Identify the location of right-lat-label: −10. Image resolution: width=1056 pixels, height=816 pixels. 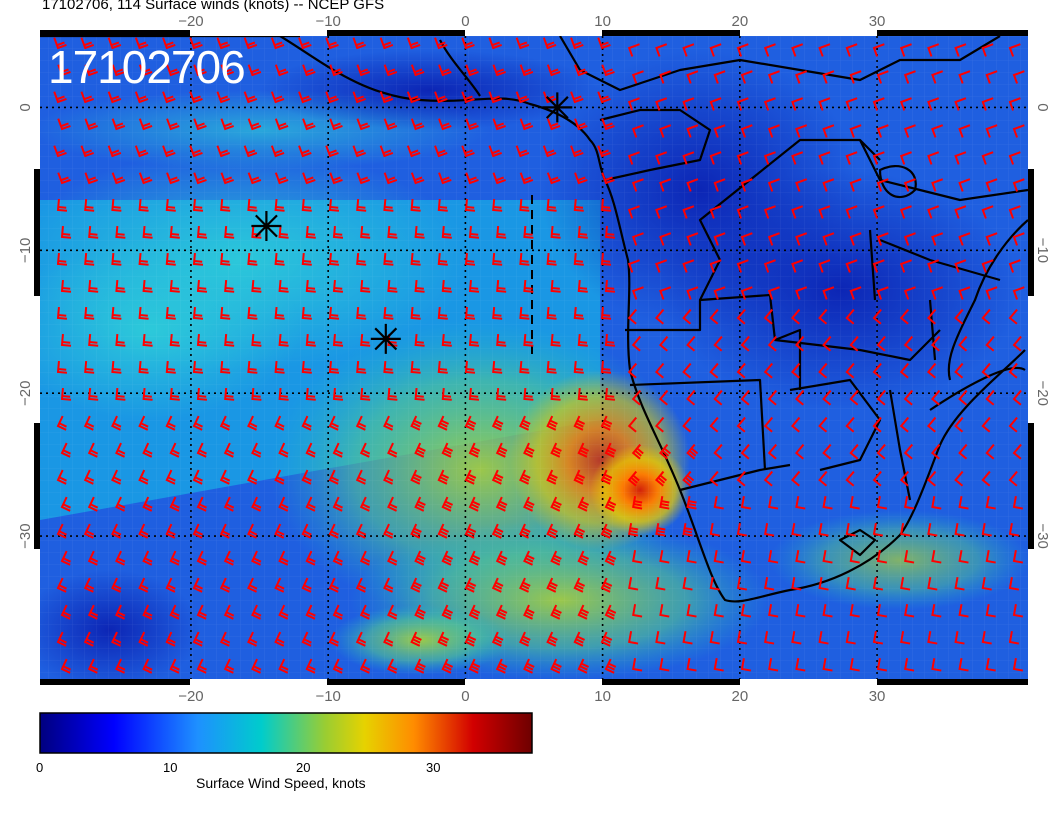
(1042, 250).